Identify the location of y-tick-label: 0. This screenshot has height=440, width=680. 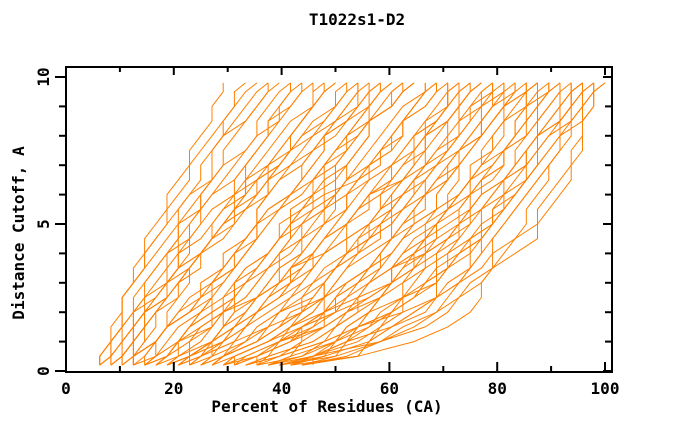
(43, 371).